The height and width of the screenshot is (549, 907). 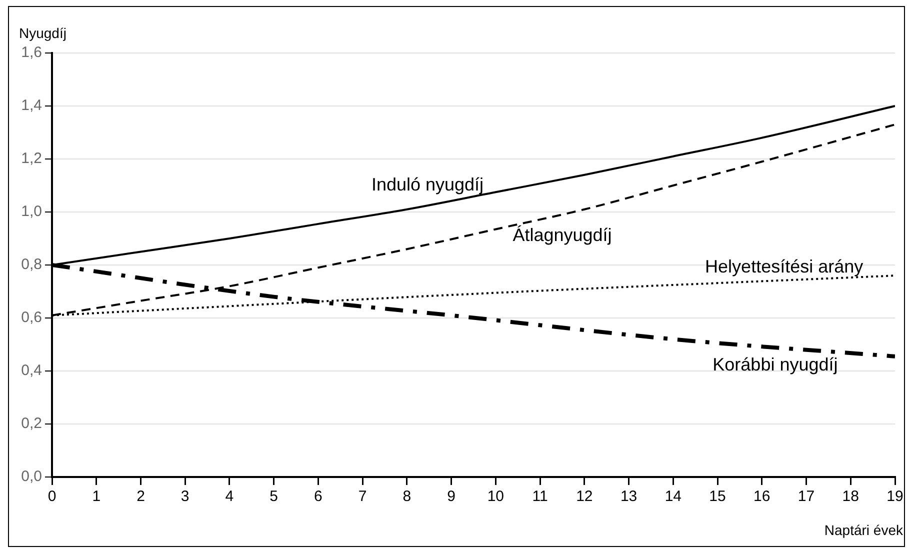 What do you see at coordinates (717, 497) in the screenshot?
I see `x-tick-label: 15` at bounding box center [717, 497].